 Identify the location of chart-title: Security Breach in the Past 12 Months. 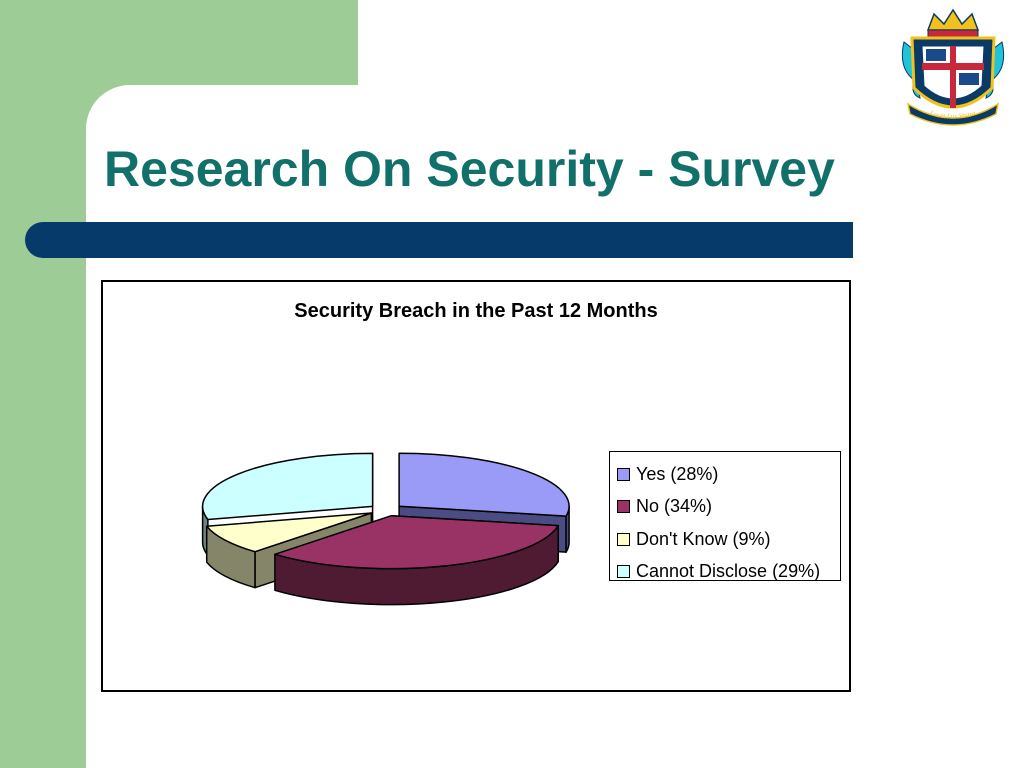
(476, 311).